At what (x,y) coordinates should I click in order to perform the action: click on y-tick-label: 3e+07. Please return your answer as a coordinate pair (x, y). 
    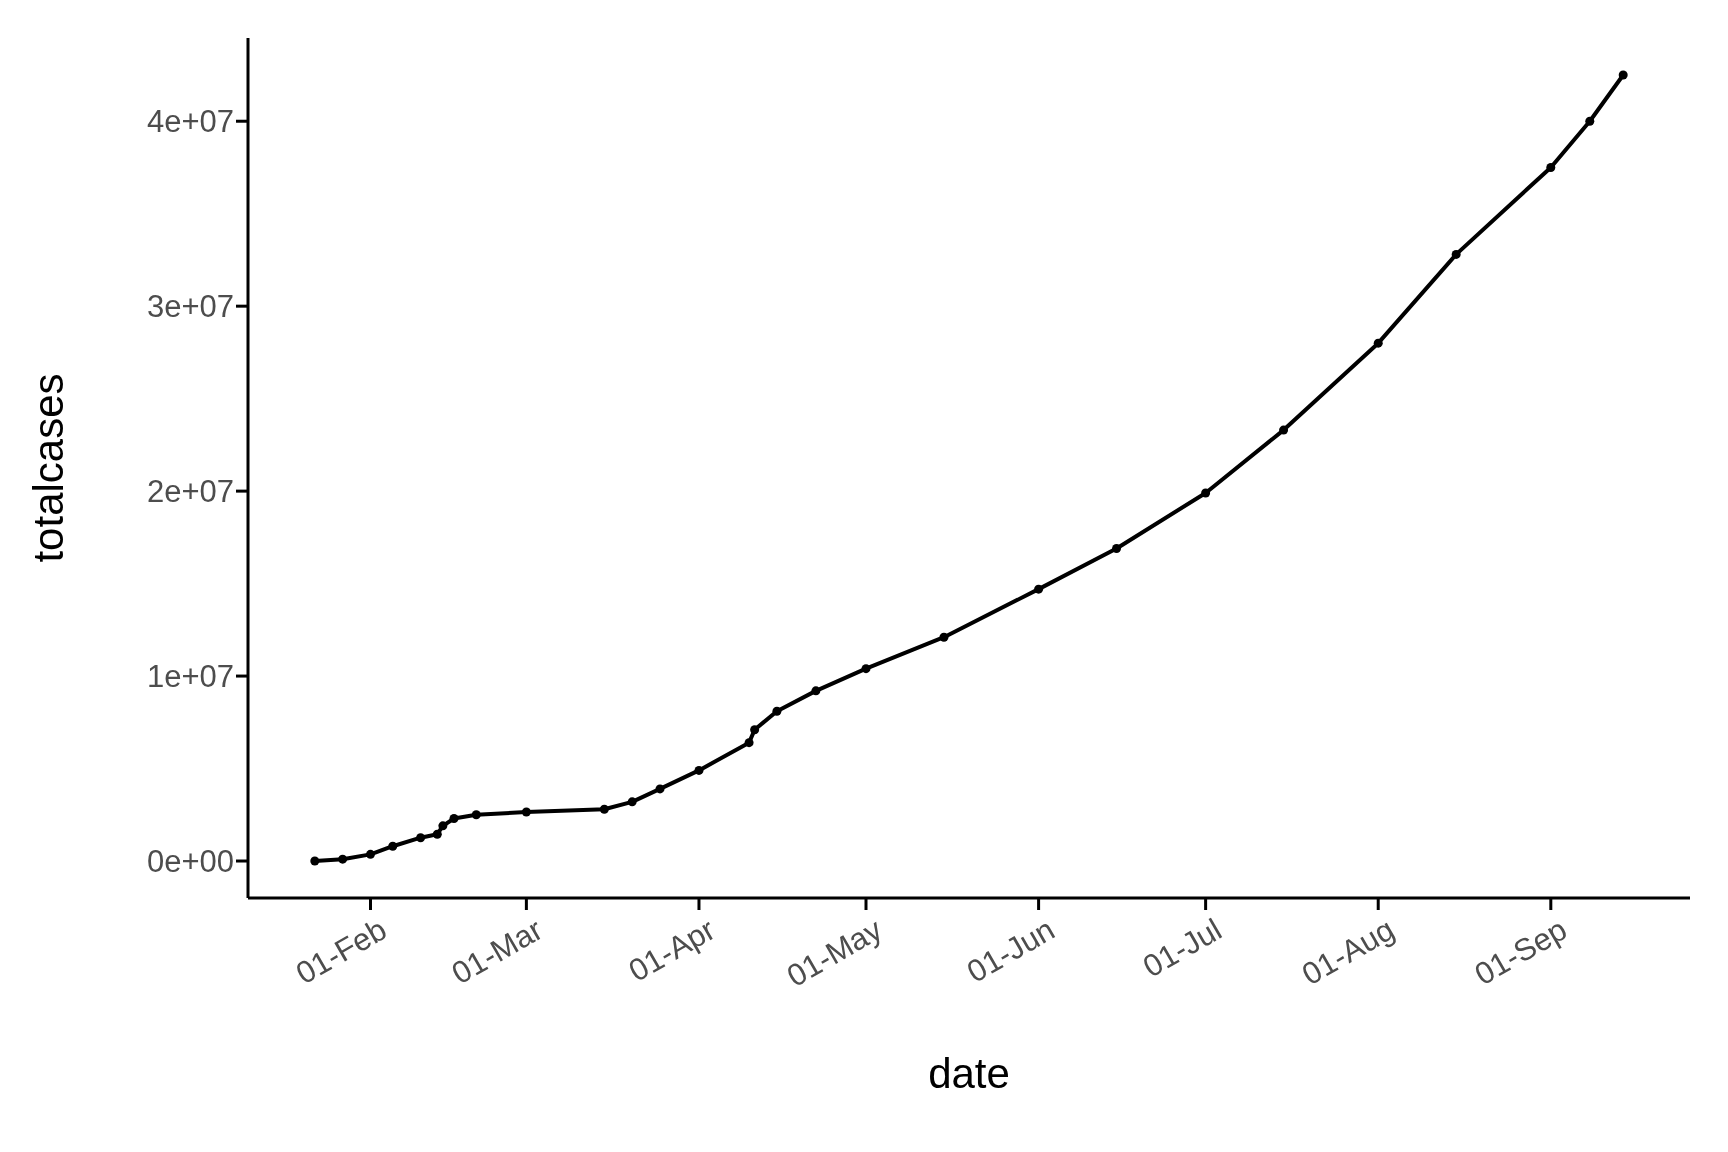
    Looking at the image, I should click on (190, 307).